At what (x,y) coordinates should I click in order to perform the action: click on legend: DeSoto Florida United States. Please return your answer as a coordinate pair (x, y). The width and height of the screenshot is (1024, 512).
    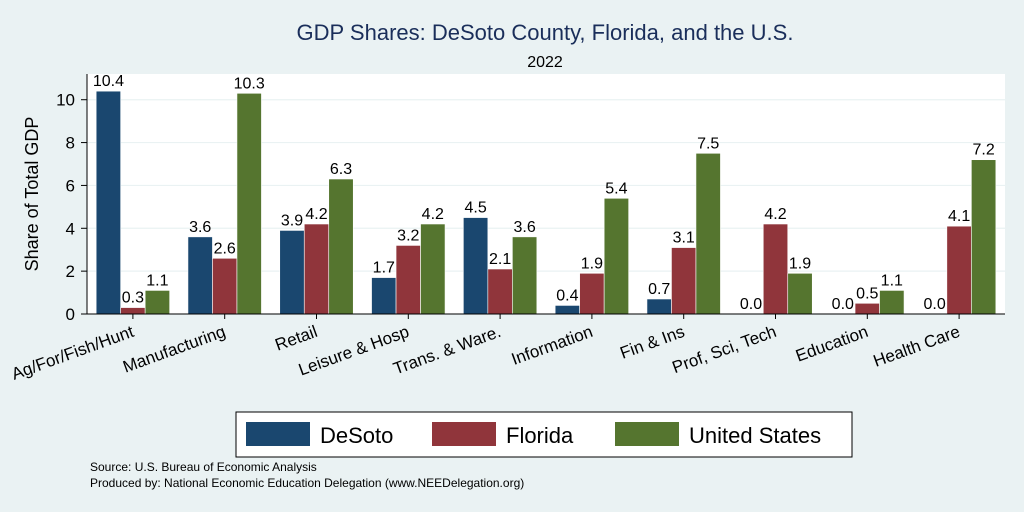
    Looking at the image, I should click on (544, 434).